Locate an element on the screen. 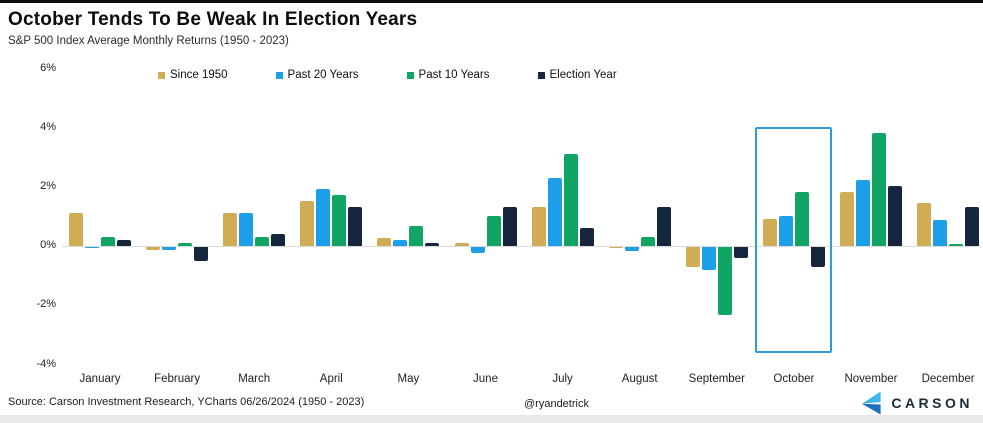 Image resolution: width=983 pixels, height=423 pixels. x-axis-month-label: April is located at coordinates (331, 379).